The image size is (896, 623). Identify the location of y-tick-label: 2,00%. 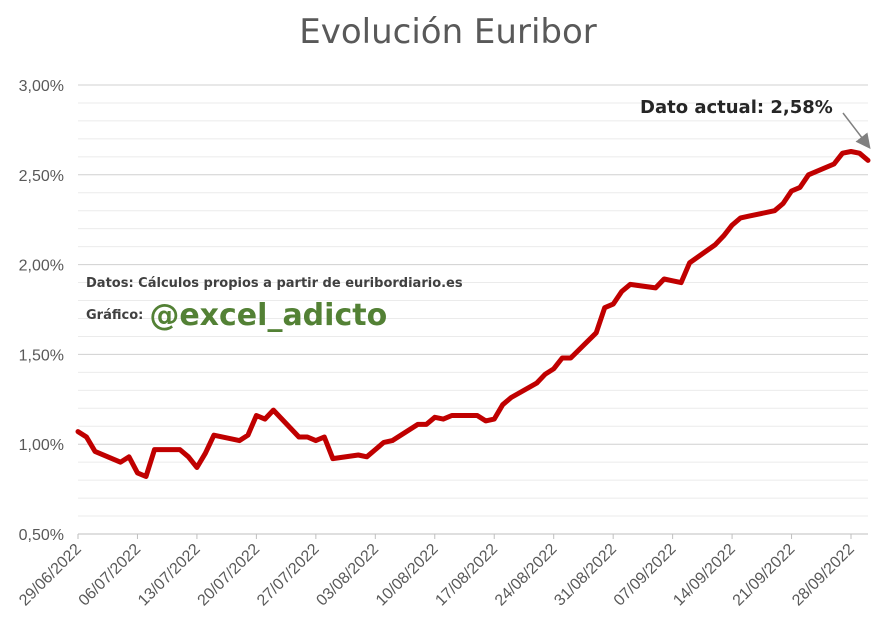
(41, 266).